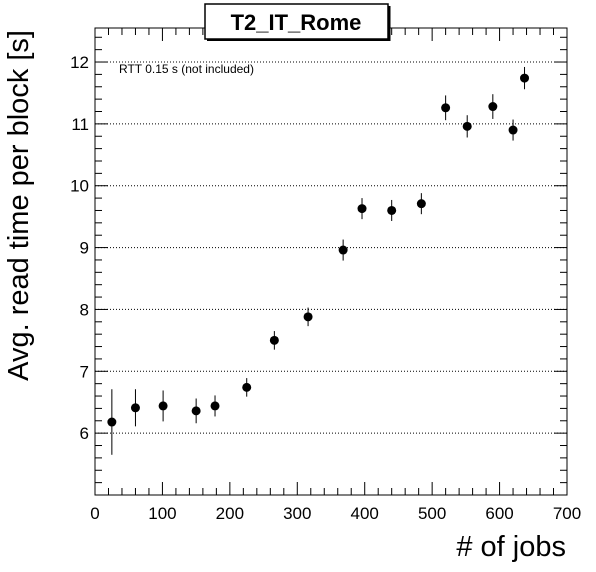  Describe the element at coordinates (567, 513) in the screenshot. I see `x-tick-label: 700` at that location.